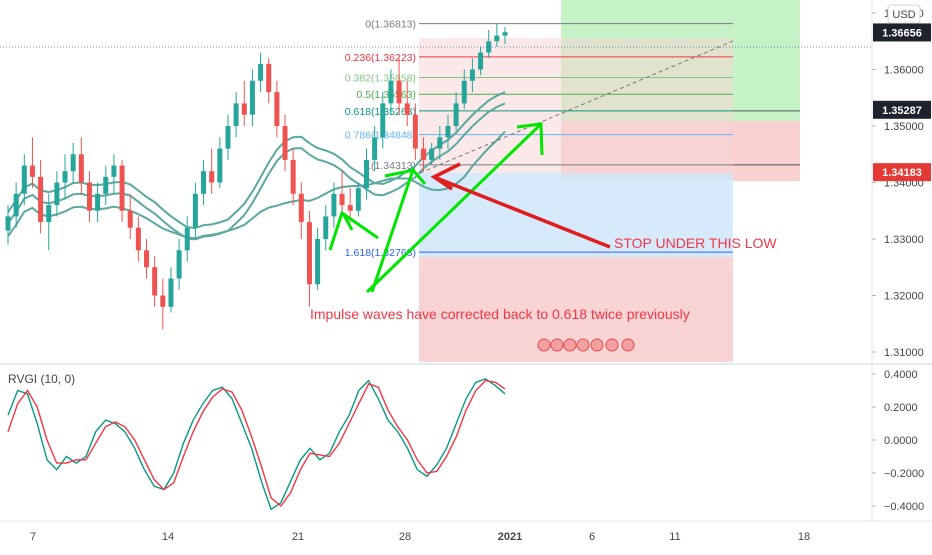  Describe the element at coordinates (904, 71) in the screenshot. I see `price-tick-label: 1.36000` at that location.